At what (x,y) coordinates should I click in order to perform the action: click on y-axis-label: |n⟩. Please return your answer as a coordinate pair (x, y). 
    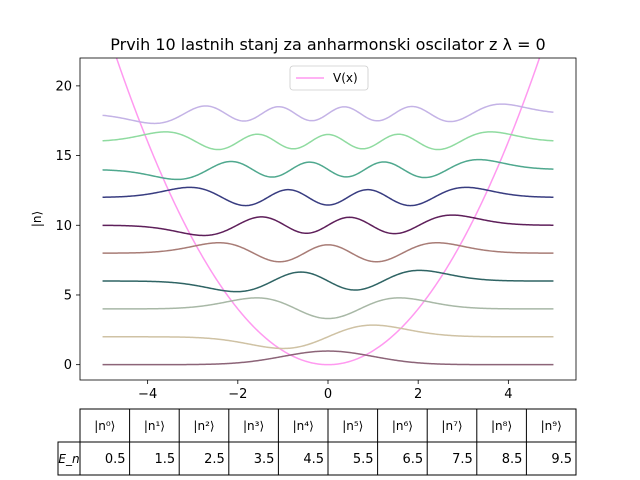
    Looking at the image, I should click on (37, 219).